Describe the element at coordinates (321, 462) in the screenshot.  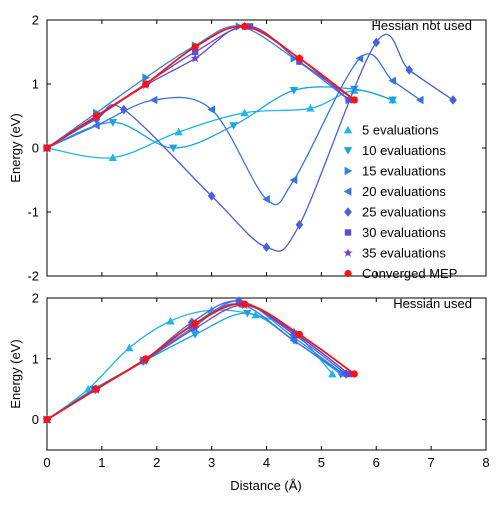
I see `x-tick-label: 5` at that location.